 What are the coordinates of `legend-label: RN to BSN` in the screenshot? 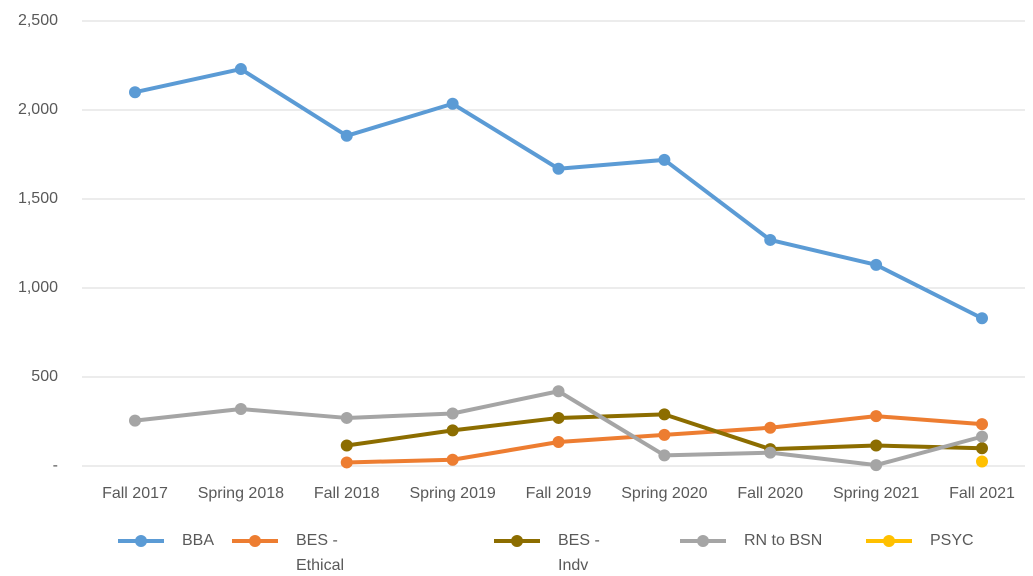 It's located at (783, 540).